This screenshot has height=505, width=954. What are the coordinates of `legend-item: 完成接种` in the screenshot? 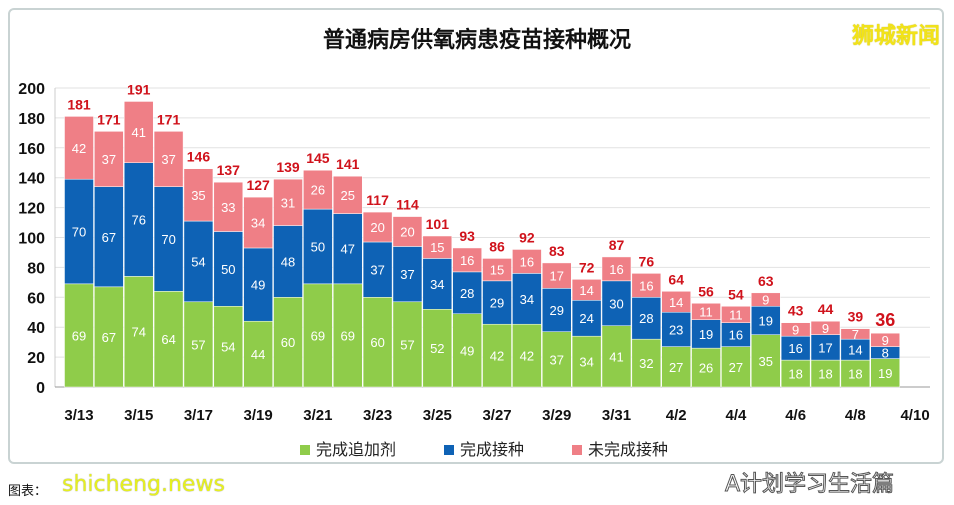 It's located at (484, 448).